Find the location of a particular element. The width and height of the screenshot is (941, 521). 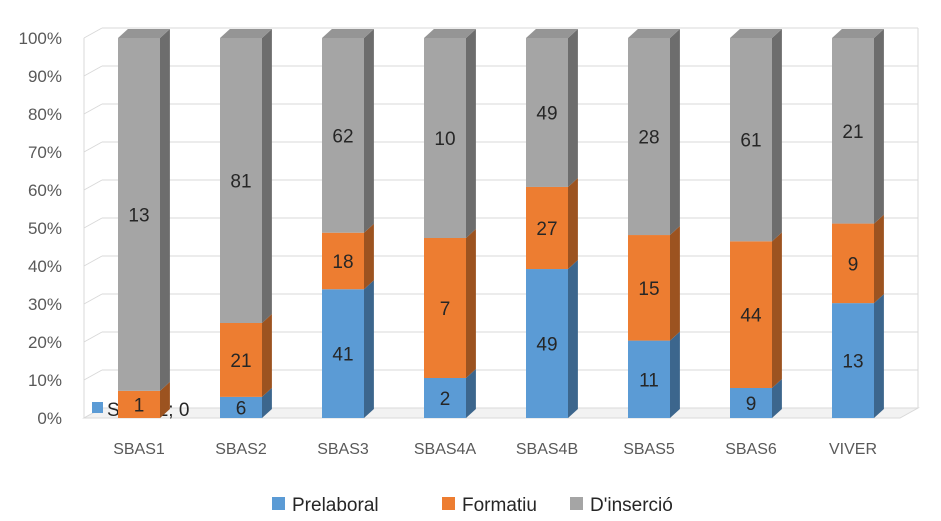

data-label-SBAS5-Formatiu: 15 is located at coordinates (648, 289).